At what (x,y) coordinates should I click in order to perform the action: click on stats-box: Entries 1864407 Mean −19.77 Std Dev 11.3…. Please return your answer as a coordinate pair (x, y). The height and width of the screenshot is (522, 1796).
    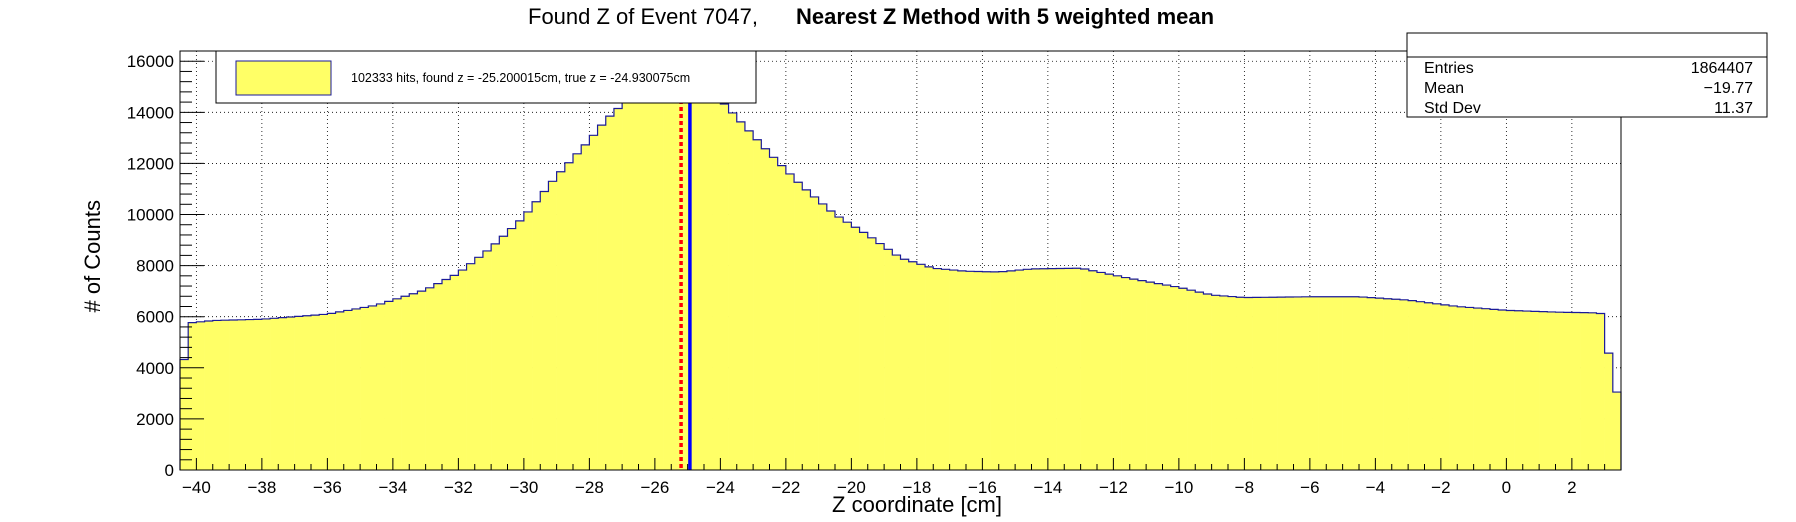
    Looking at the image, I should click on (1587, 75).